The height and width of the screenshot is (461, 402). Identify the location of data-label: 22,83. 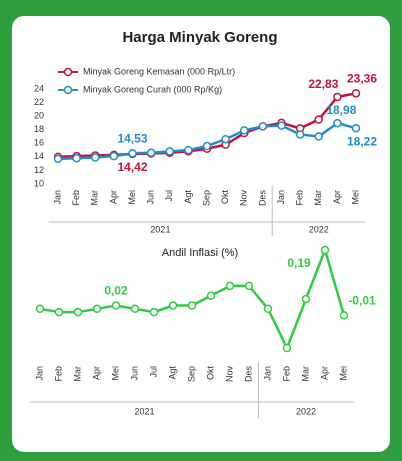
(323, 84).